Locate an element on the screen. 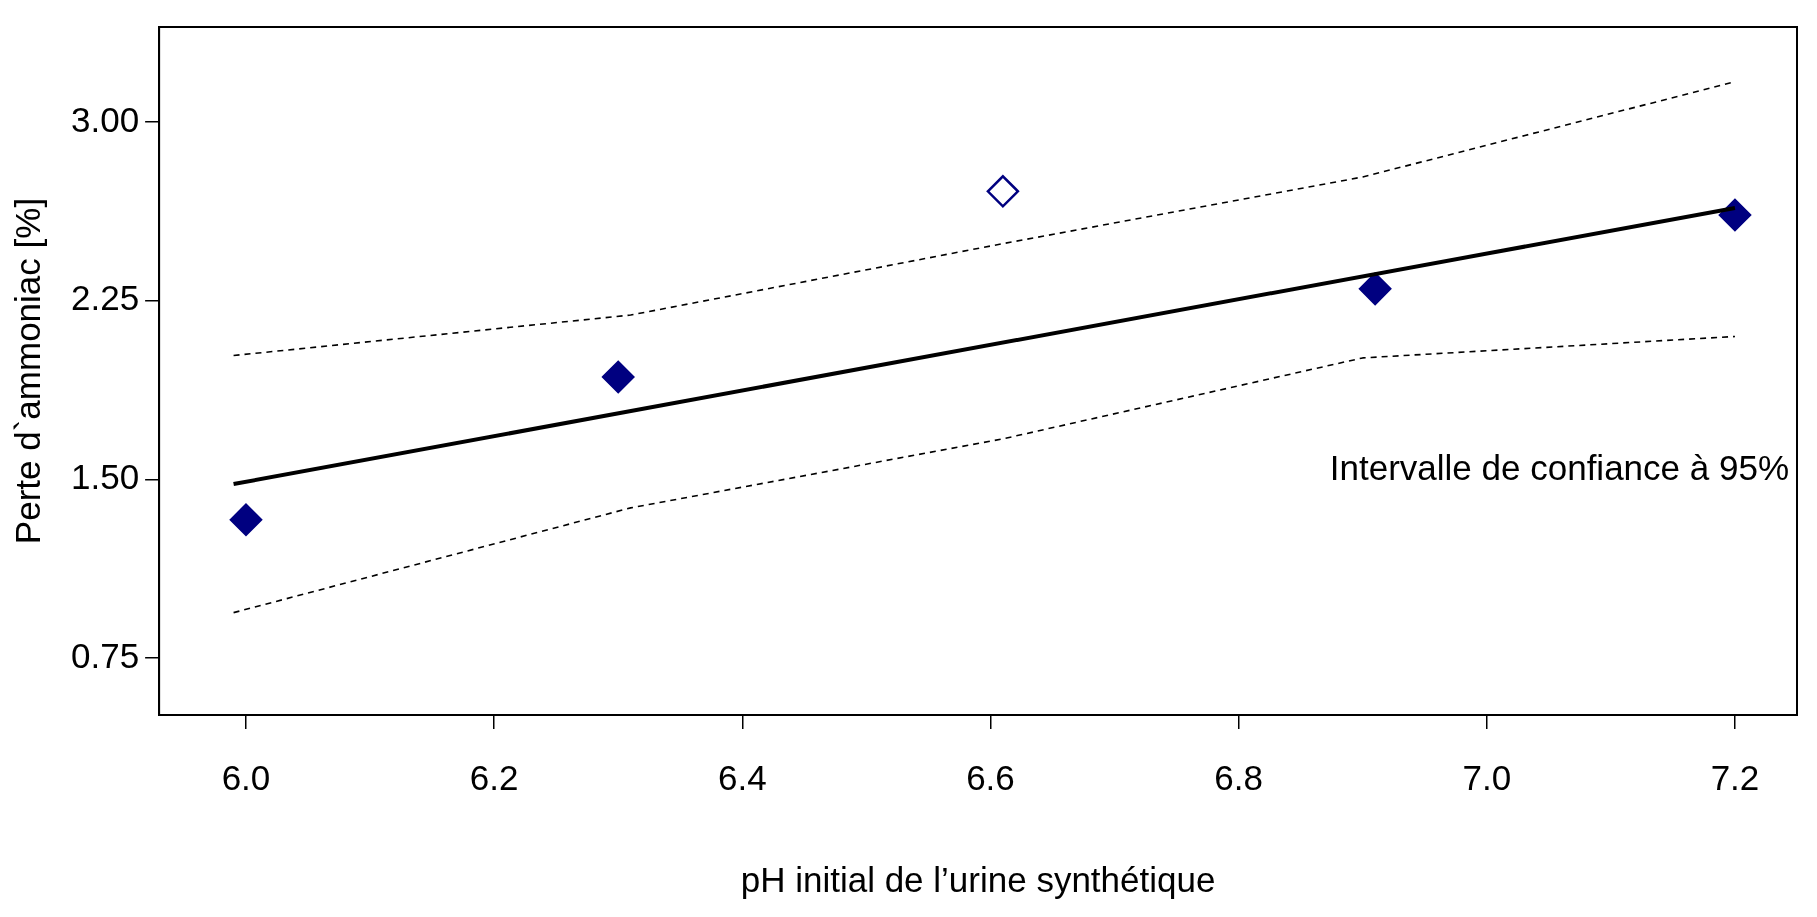 Image resolution: width=1817 pixels, height=917 pixels. y-tick-label: 1.50 is located at coordinates (105, 476).